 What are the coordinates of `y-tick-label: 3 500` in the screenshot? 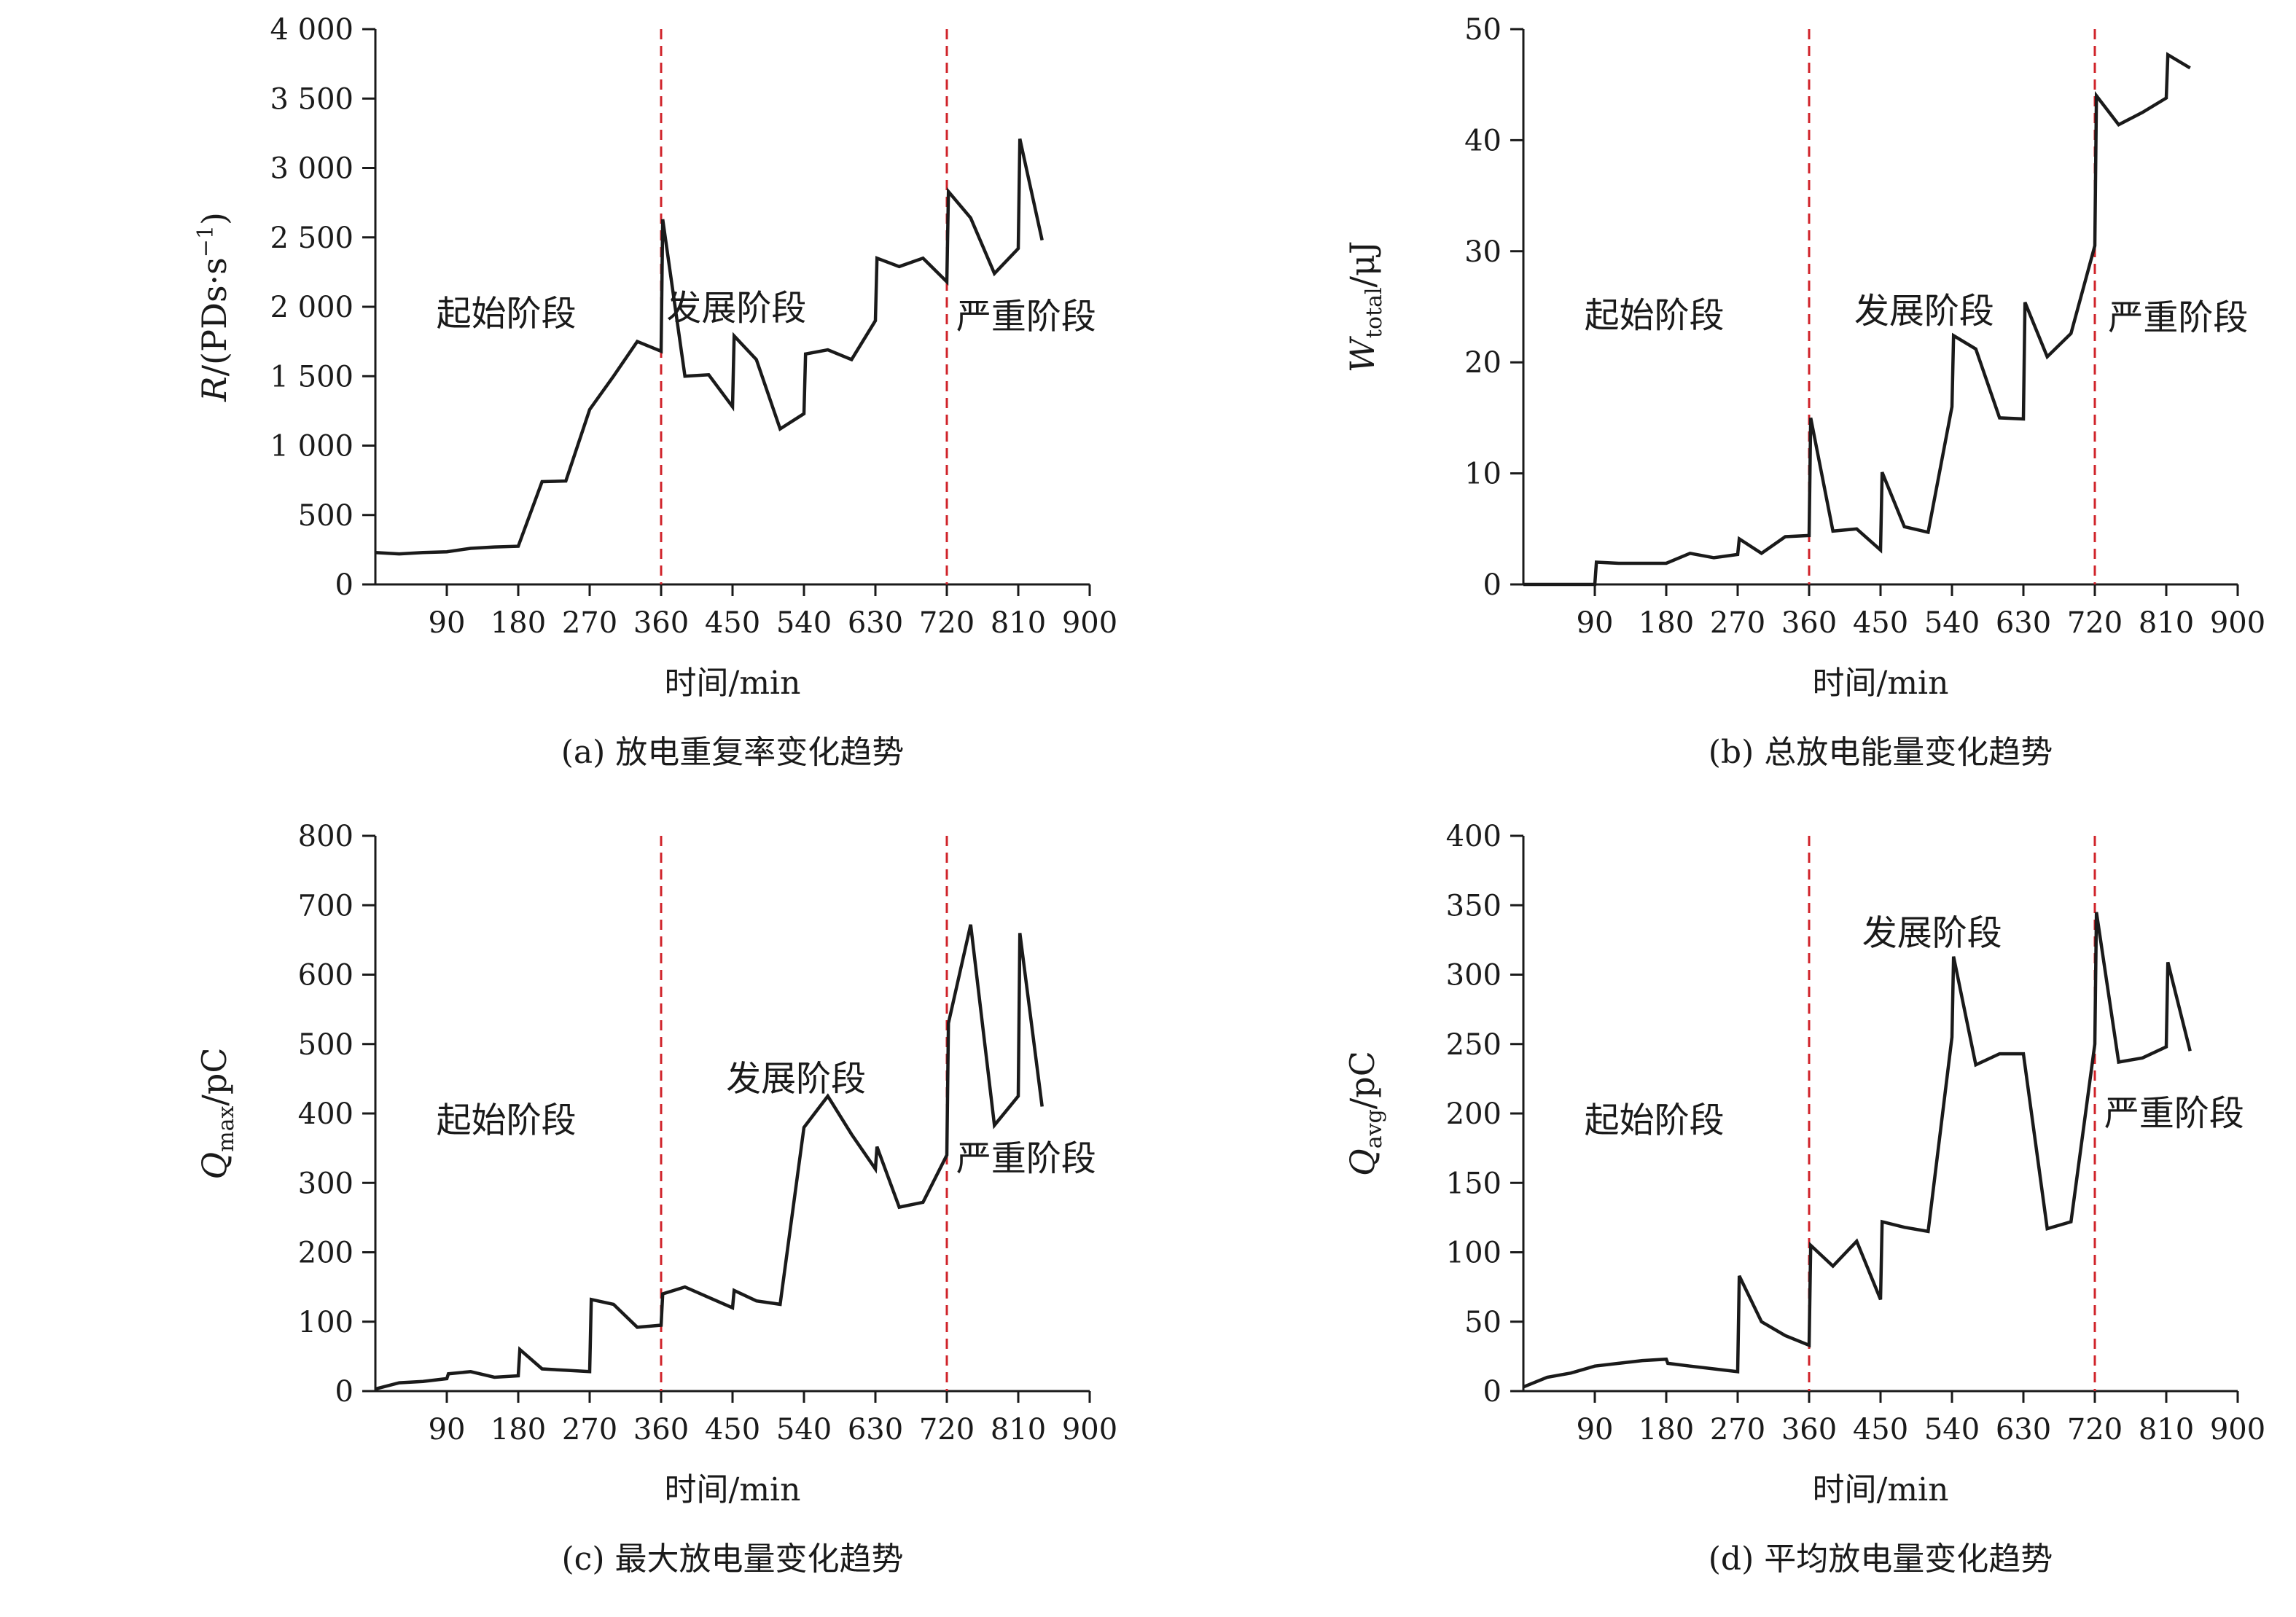 It's located at (312, 99).